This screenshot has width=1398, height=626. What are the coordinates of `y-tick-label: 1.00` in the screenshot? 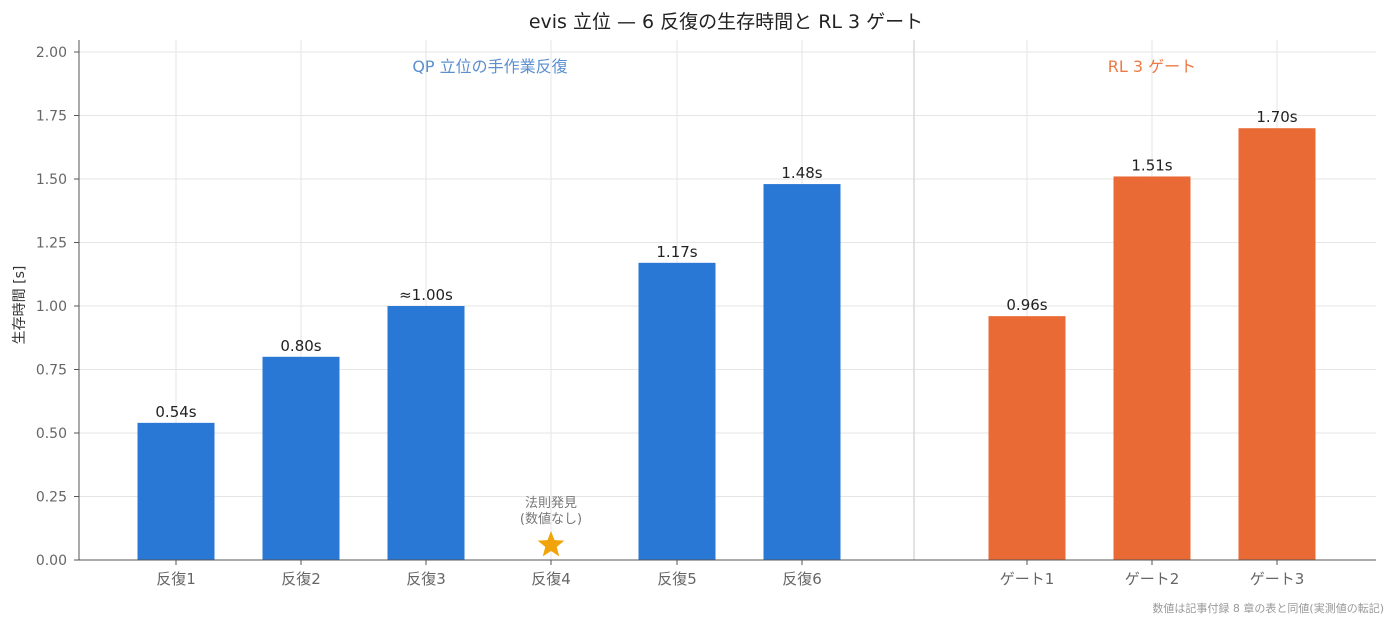 It's located at (51, 307).